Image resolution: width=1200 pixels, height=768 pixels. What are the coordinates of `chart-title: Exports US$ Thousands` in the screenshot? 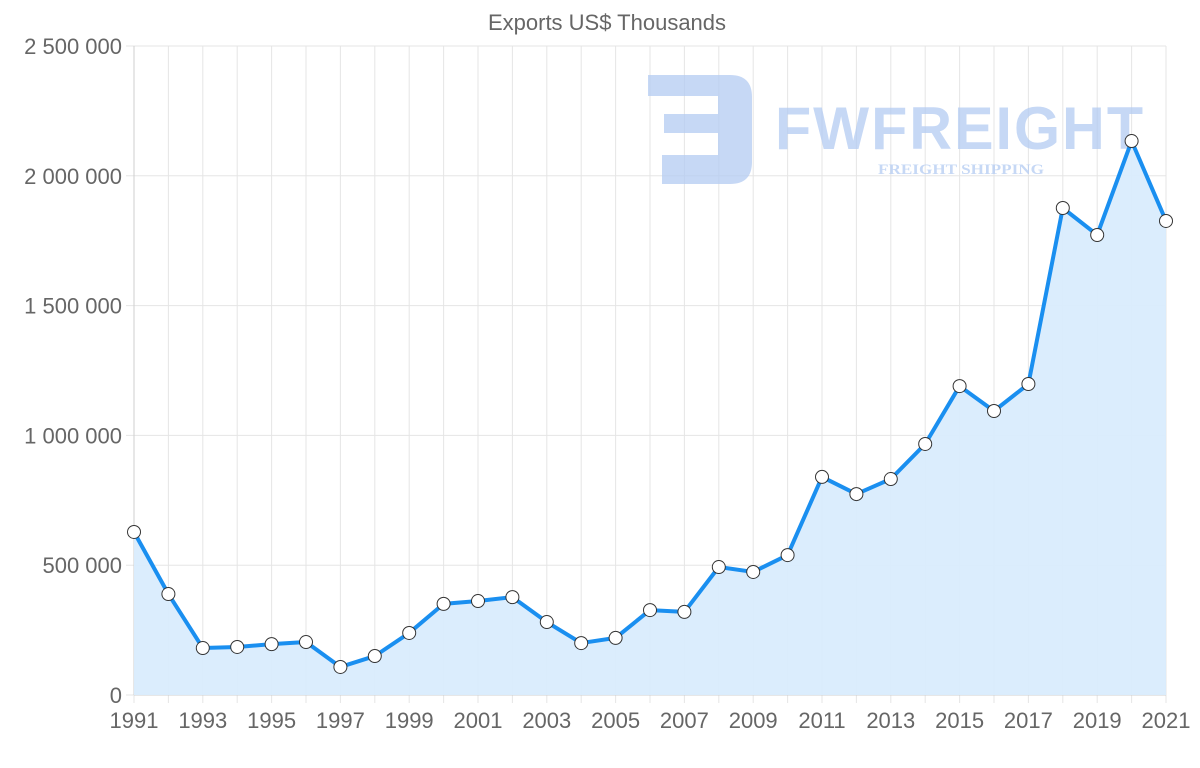 It's located at (607, 22).